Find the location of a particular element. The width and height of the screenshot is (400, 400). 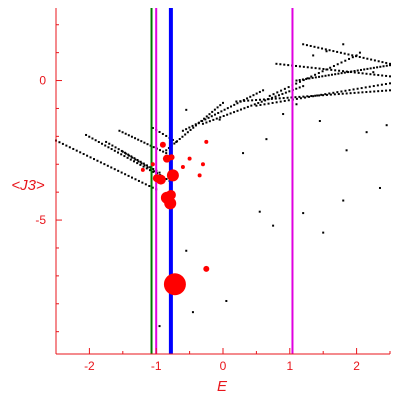

x-tick-label-1: -1 is located at coordinates (156, 366).